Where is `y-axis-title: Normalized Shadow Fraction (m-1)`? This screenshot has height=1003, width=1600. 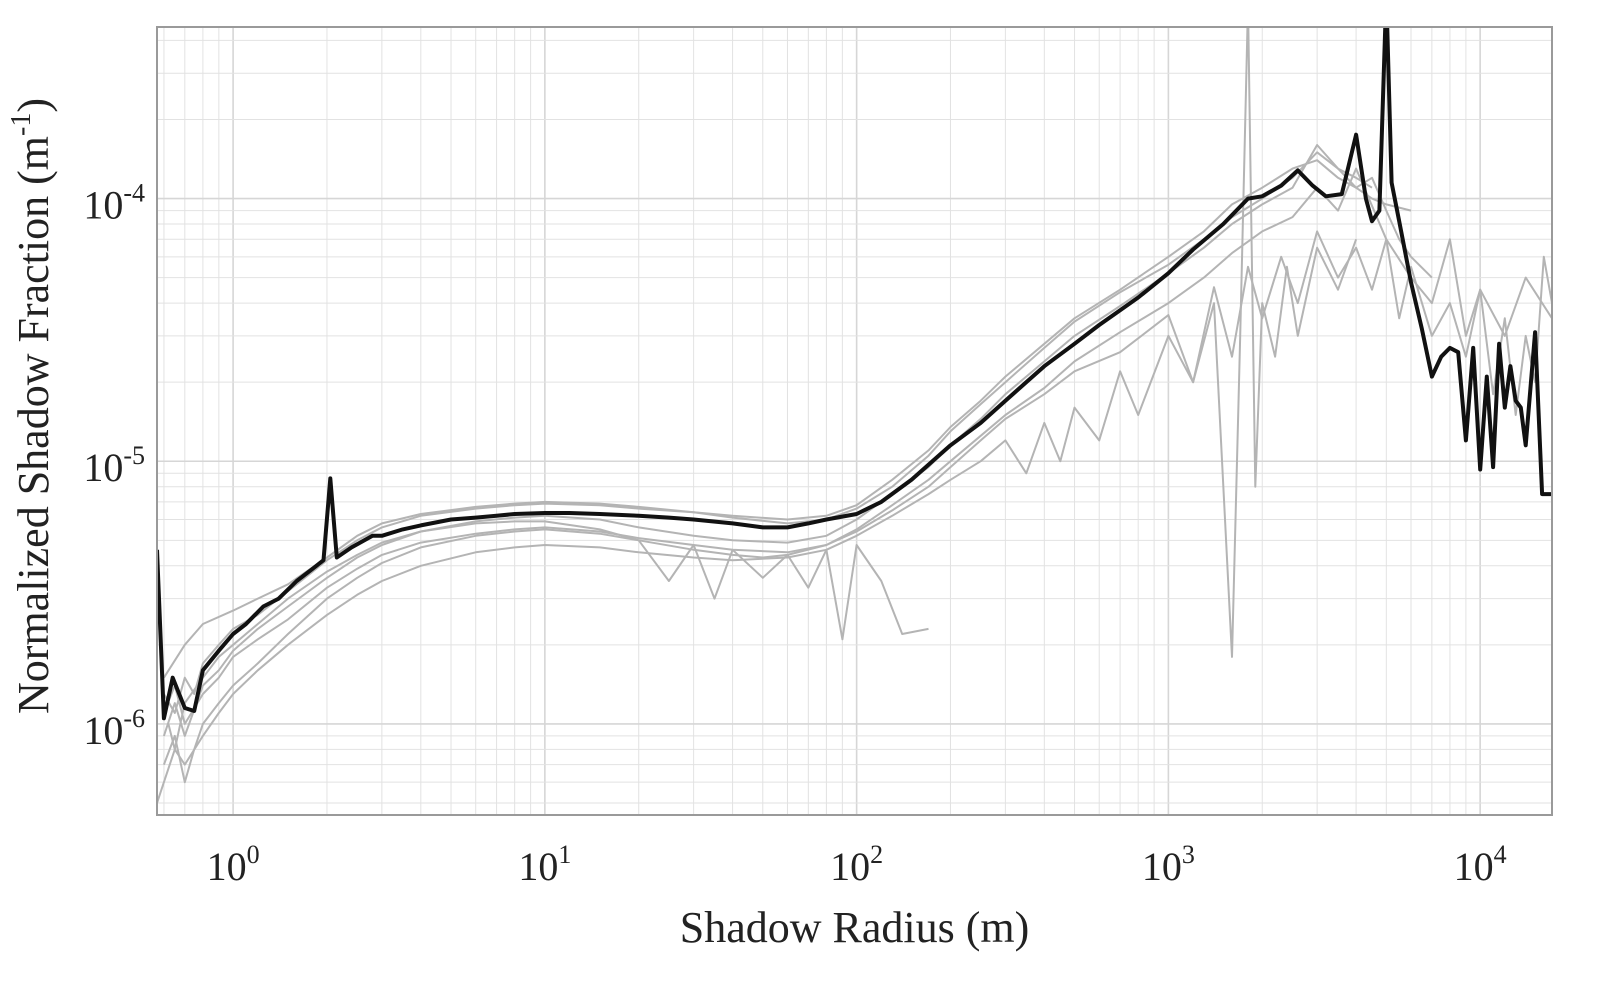 y-axis-title: Normalized Shadow Fraction (m-1) is located at coordinates (32, 406).